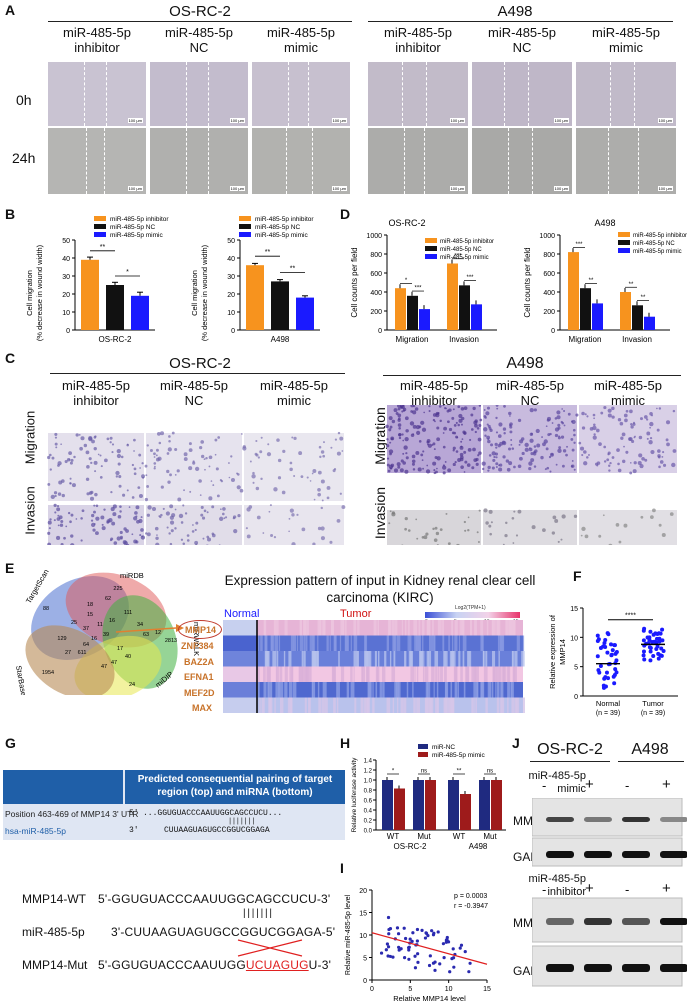  Describe the element at coordinates (363, 914) in the screenshot. I see `y-tick-label: 15` at that location.